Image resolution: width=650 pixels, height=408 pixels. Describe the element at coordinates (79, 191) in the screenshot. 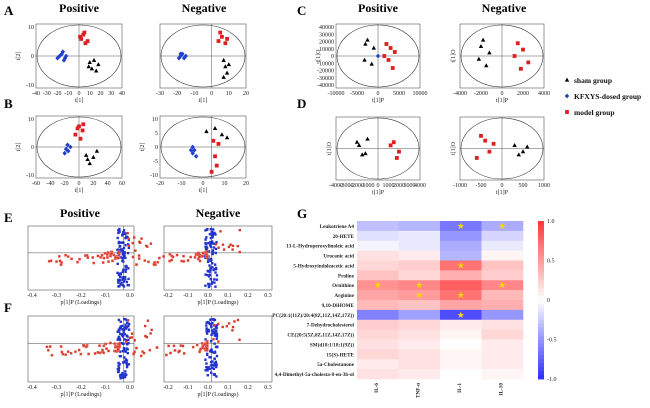

I see `x-axis-label: t[1]` at that location.